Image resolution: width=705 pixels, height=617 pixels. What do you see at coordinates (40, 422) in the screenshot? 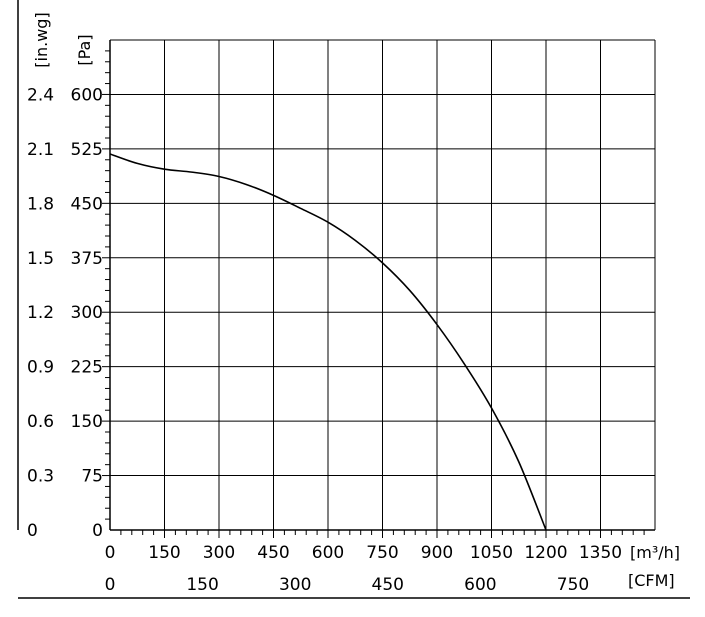
I see `y-tick-label-inwg: 0.6` at bounding box center [40, 422].